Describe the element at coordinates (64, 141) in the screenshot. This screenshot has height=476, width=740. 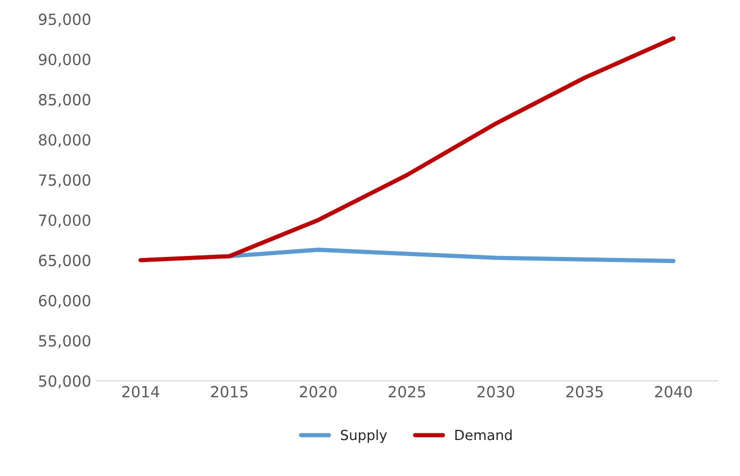
I see `y-tick-label: 80,000` at that location.